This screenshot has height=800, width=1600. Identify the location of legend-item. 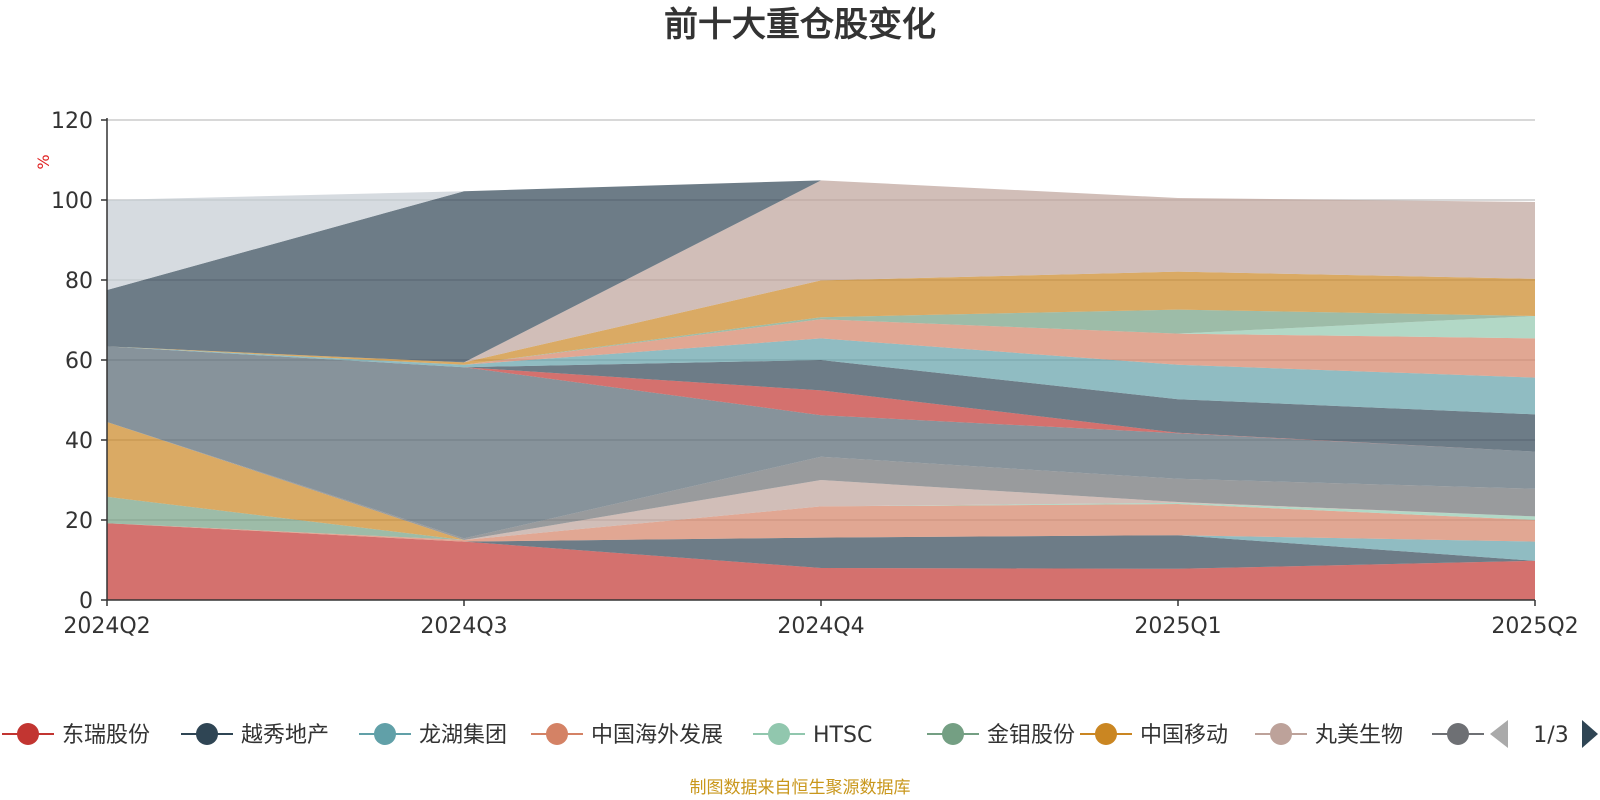
(1458, 734).